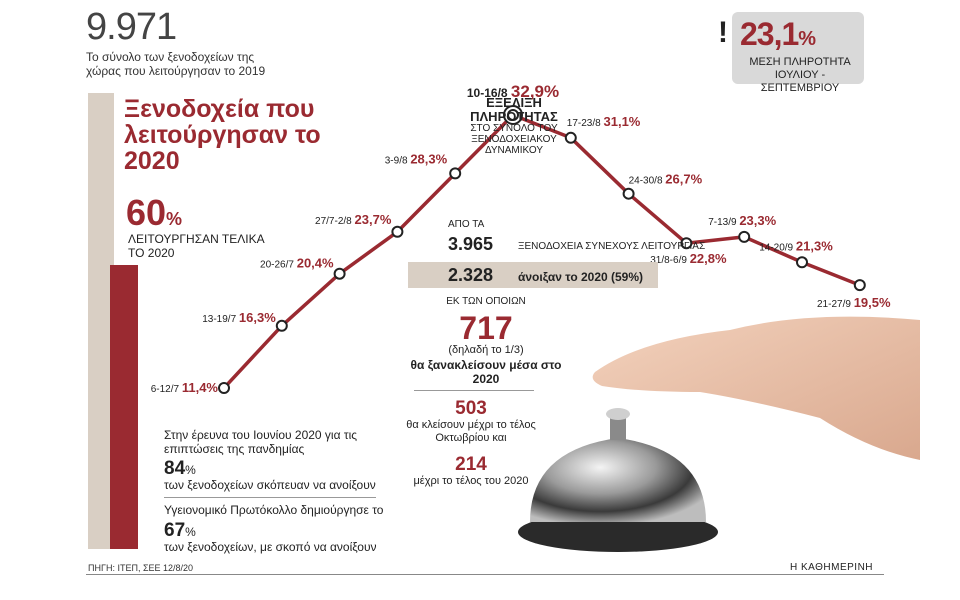  I want to click on bell-dome, so click(618, 480).